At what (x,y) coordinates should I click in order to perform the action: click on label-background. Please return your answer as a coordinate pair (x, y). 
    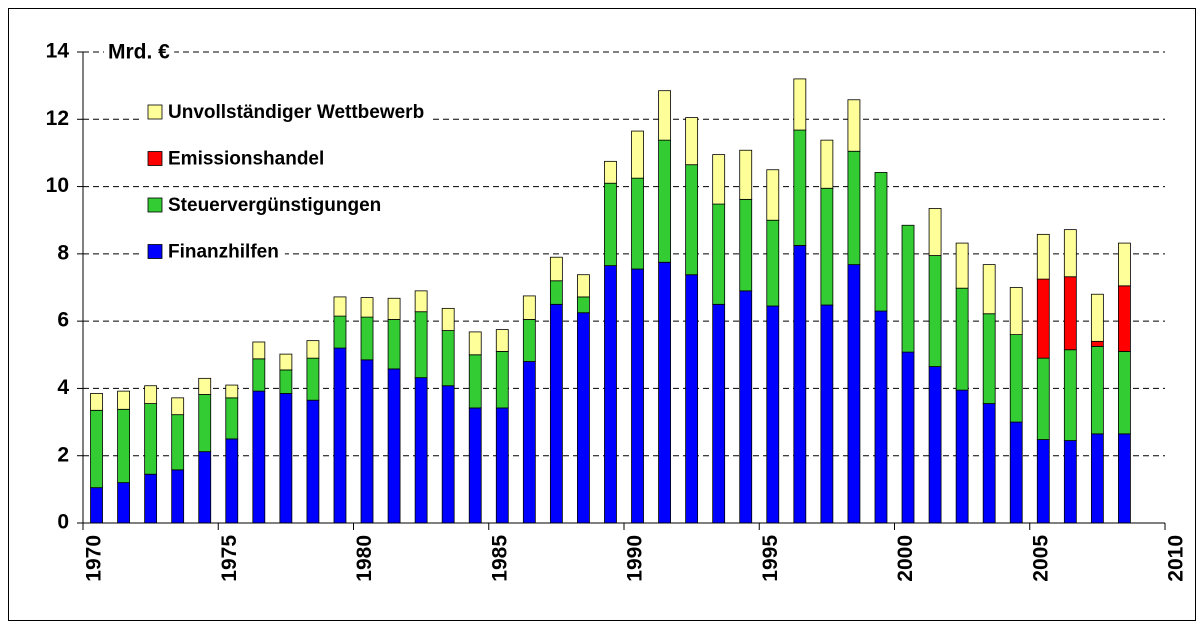
    Looking at the image, I should click on (139, 52).